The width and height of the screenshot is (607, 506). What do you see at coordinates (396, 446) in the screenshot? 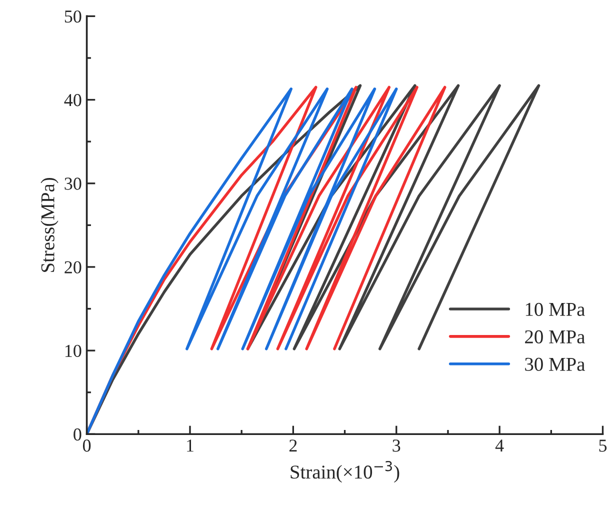
I see `x-tick-label: 3` at bounding box center [396, 446].